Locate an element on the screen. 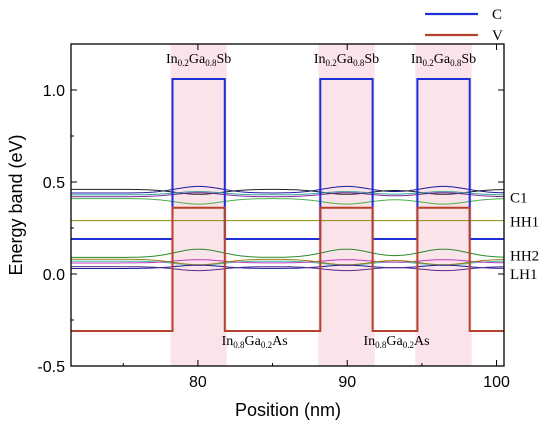 Image resolution: width=550 pixels, height=423 pixels. x-tick-label: 80 is located at coordinates (198, 382).